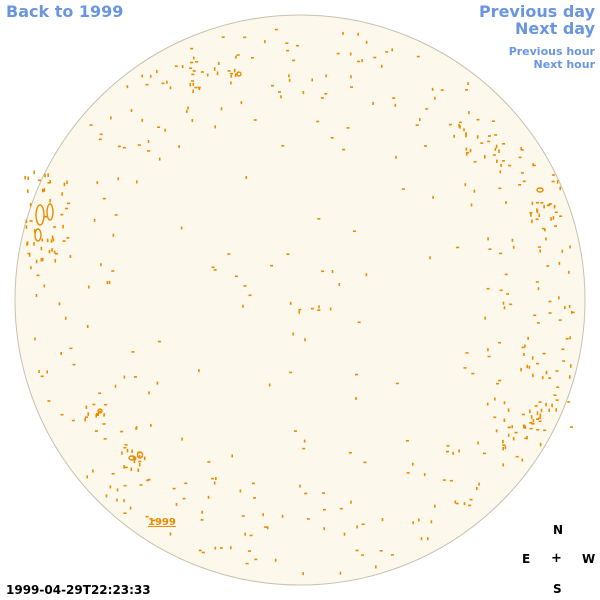  I want to click on year-link: 1999, so click(162, 522).